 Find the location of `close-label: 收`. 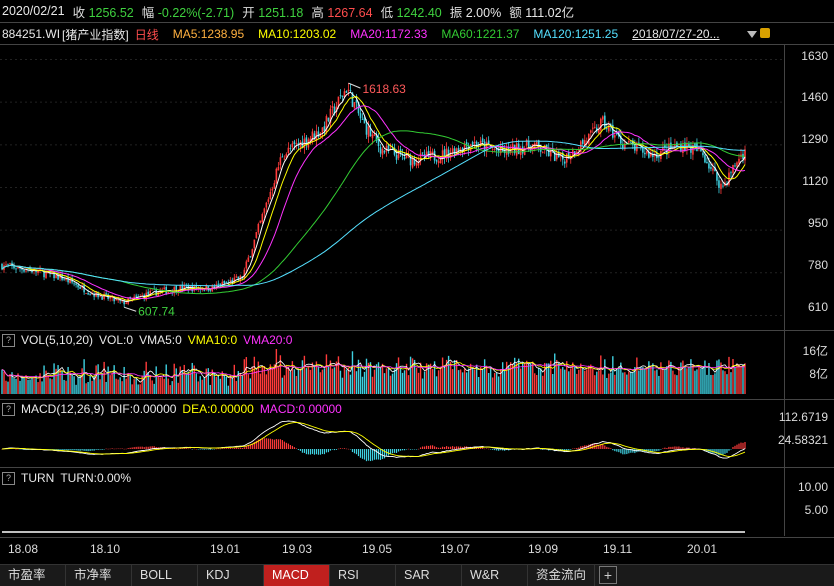

close-label: 收 is located at coordinates (79, 12).